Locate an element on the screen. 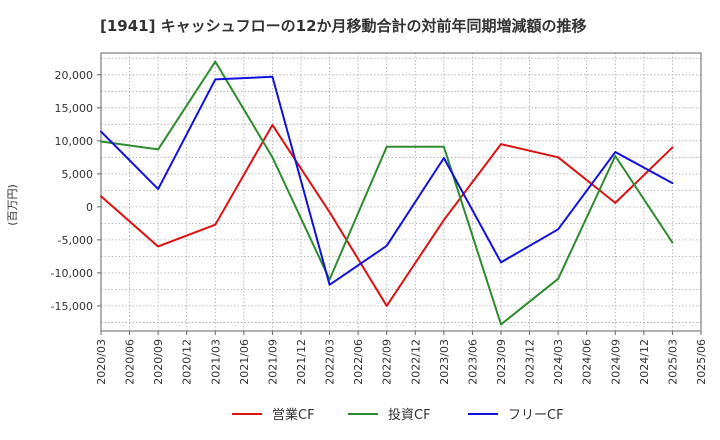 The width and height of the screenshot is (720, 440). legend: 営業CF 投資CF フリーCF is located at coordinates (398, 415).